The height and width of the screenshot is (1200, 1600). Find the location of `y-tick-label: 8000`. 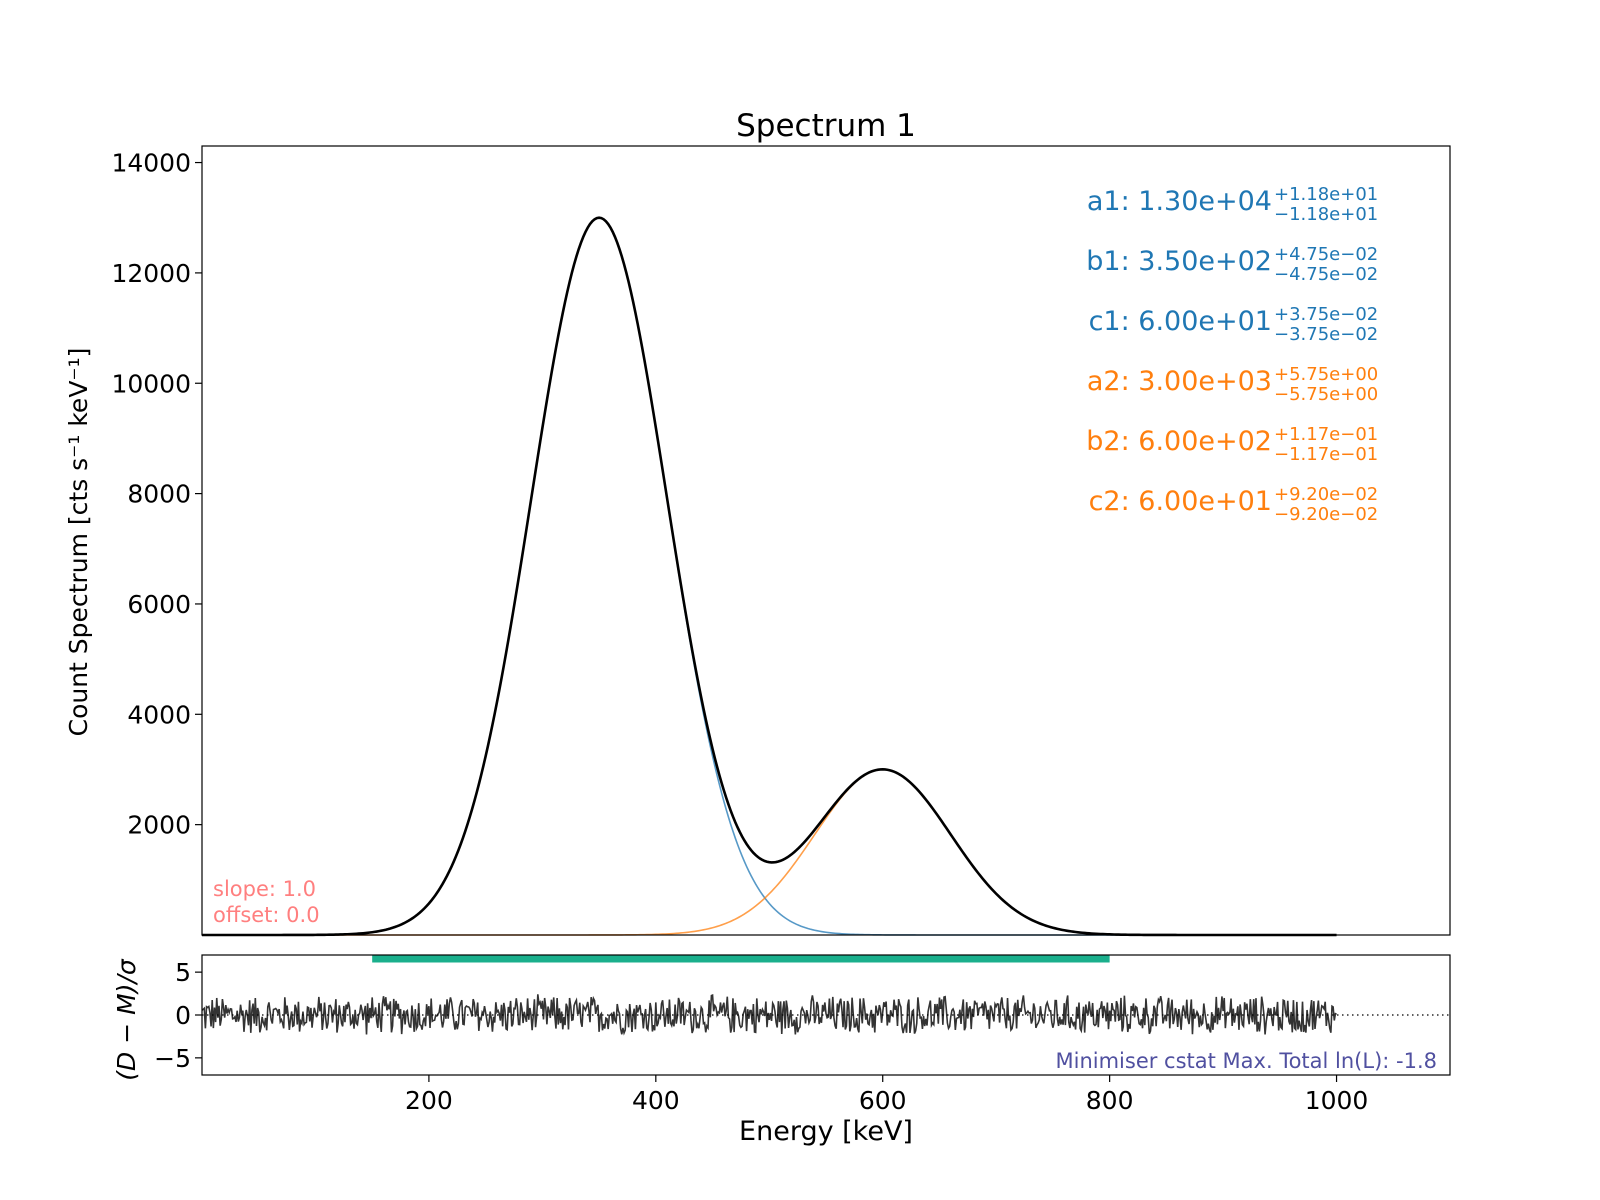

y-tick-label: 8000 is located at coordinates (159, 494).